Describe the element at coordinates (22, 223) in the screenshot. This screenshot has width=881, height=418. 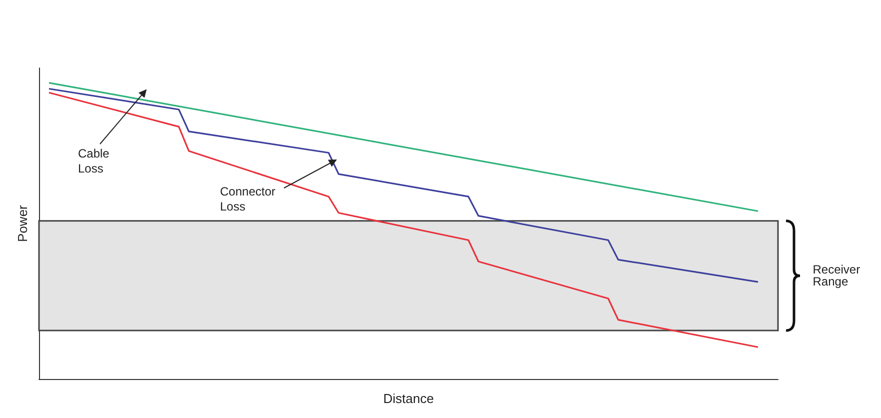
I see `y-axis-title: Power` at that location.